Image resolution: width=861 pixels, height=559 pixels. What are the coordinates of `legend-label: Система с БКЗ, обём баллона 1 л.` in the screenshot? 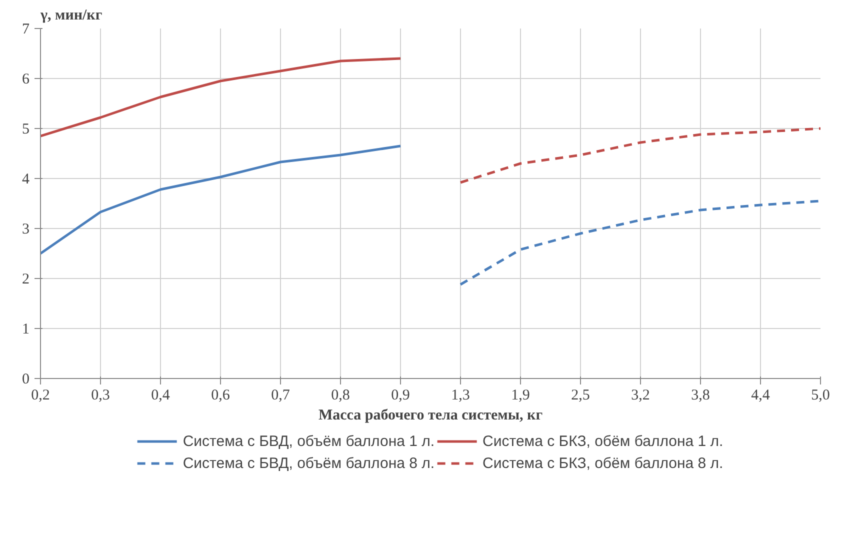 It's located at (603, 441).